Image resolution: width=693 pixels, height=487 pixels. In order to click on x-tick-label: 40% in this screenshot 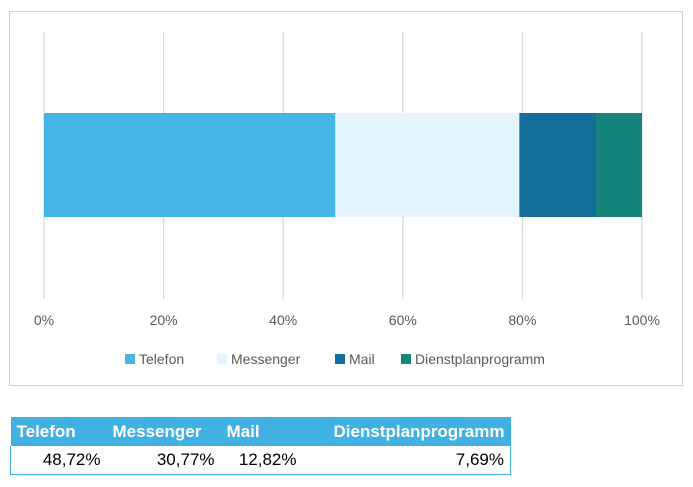, I will do `click(283, 320)`.